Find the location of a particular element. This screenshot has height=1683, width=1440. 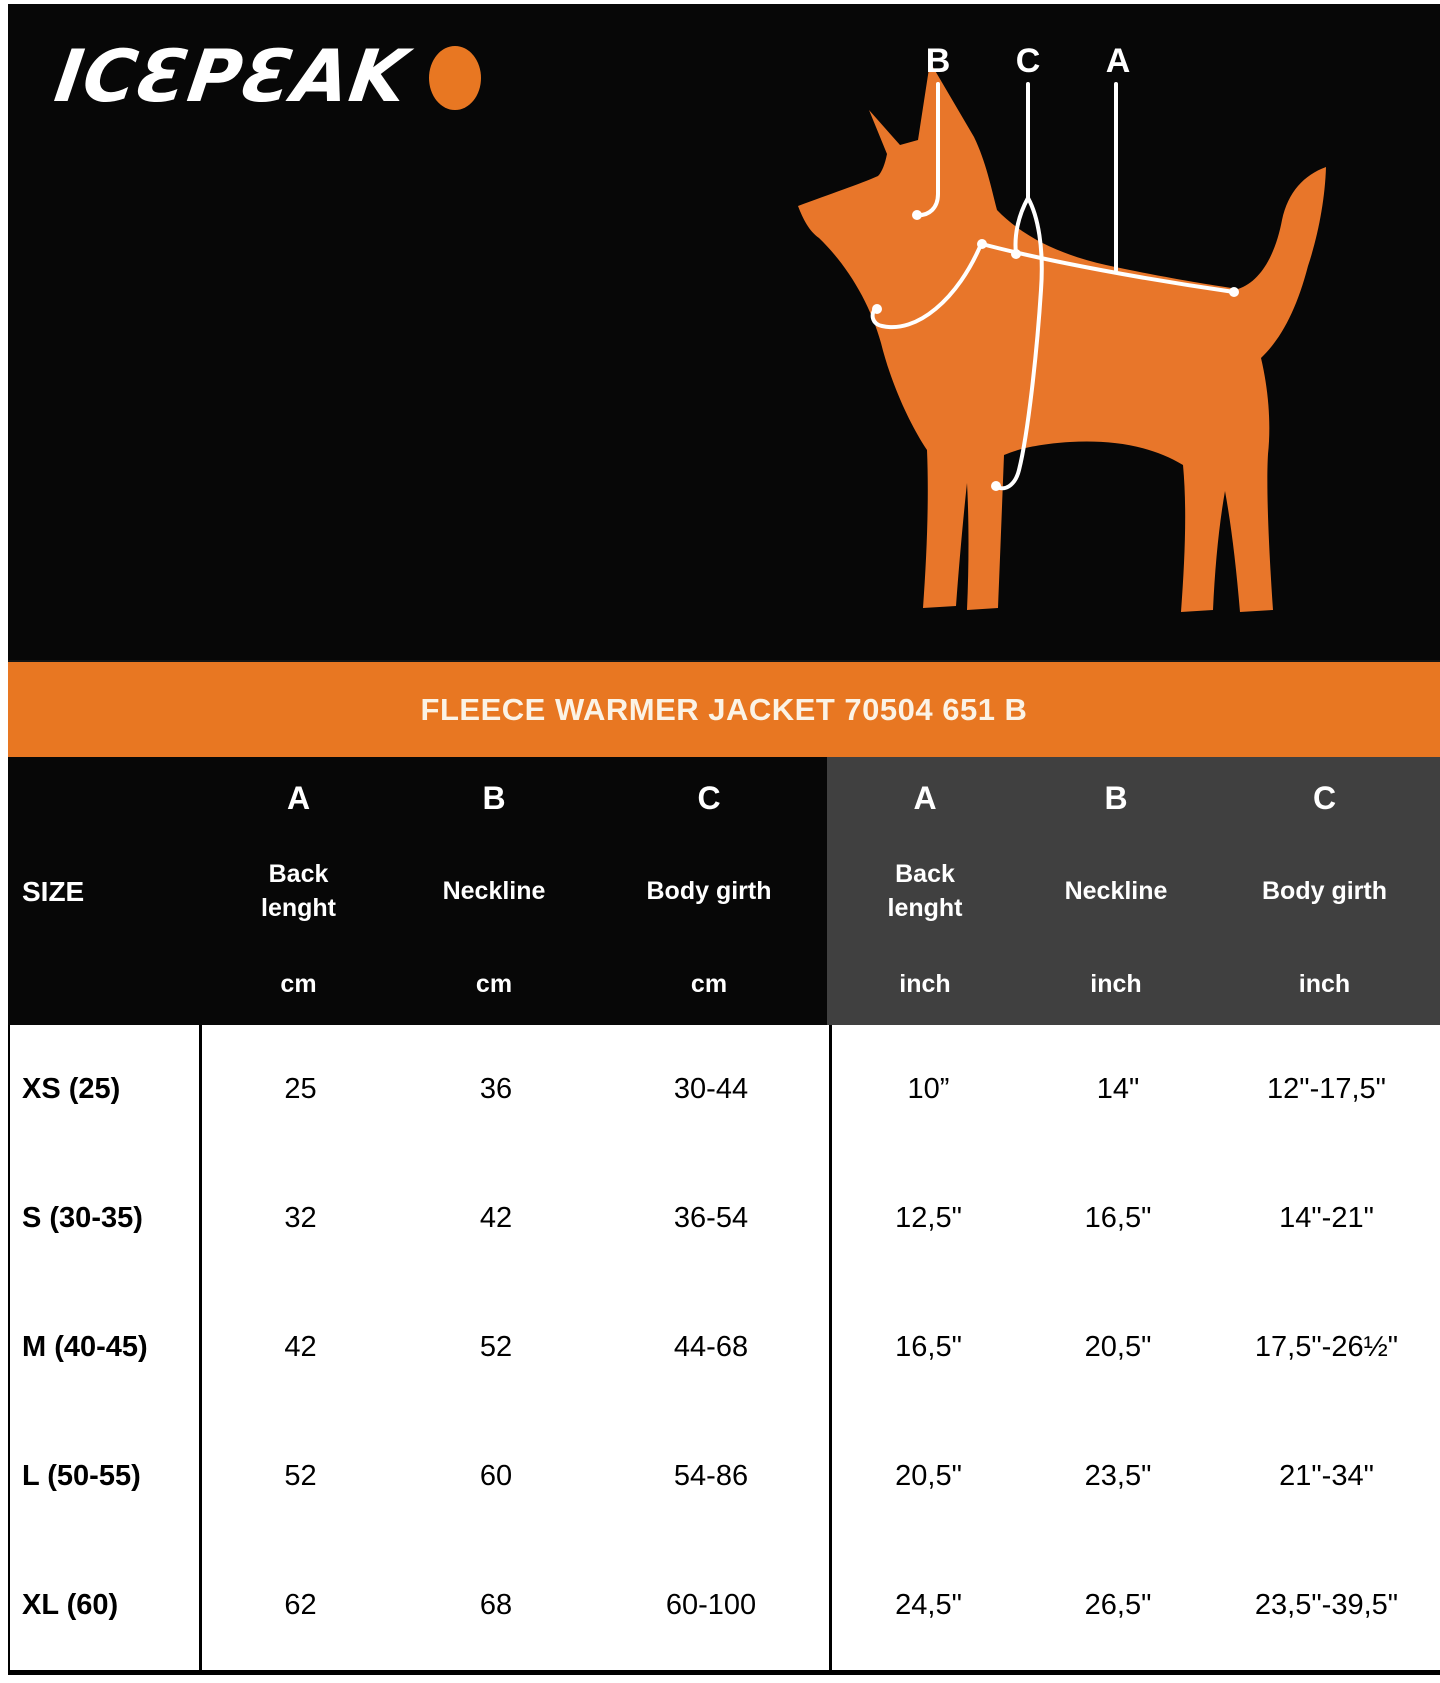

value-cell: 36 is located at coordinates (496, 1089).